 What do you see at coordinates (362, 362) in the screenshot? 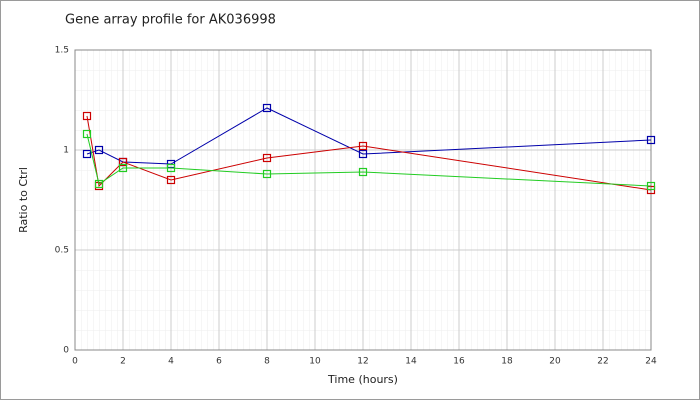
I see `x-tick-label: 12` at bounding box center [362, 362].